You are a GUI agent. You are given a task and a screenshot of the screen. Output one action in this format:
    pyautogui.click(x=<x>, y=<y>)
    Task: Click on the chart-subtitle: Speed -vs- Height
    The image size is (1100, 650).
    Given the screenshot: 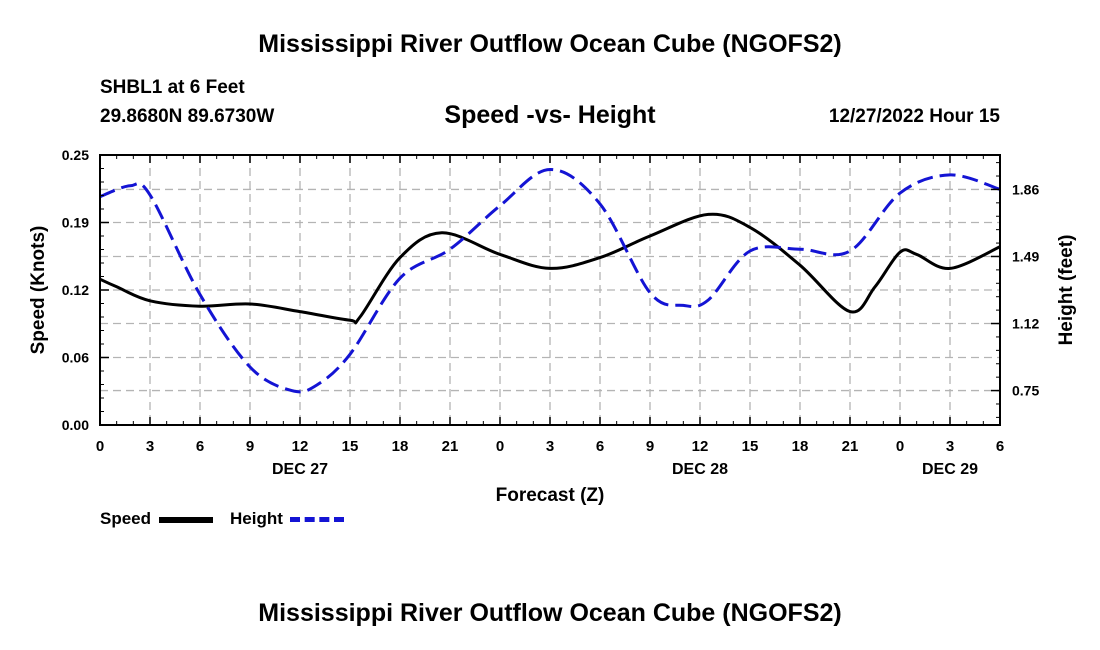 What is the action you would take?
    pyautogui.click(x=550, y=115)
    